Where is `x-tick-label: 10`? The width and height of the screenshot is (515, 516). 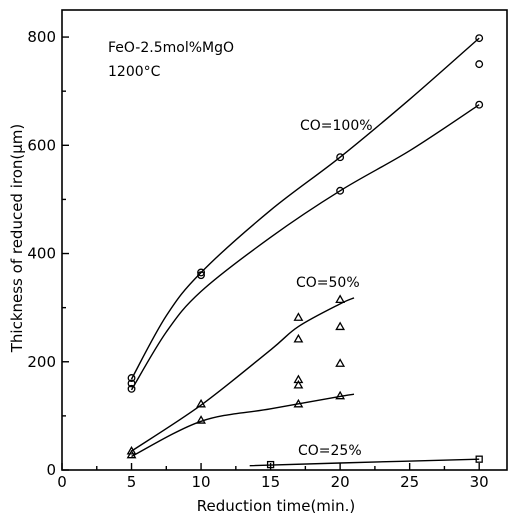
x-tick-label: 10 is located at coordinates (201, 482).